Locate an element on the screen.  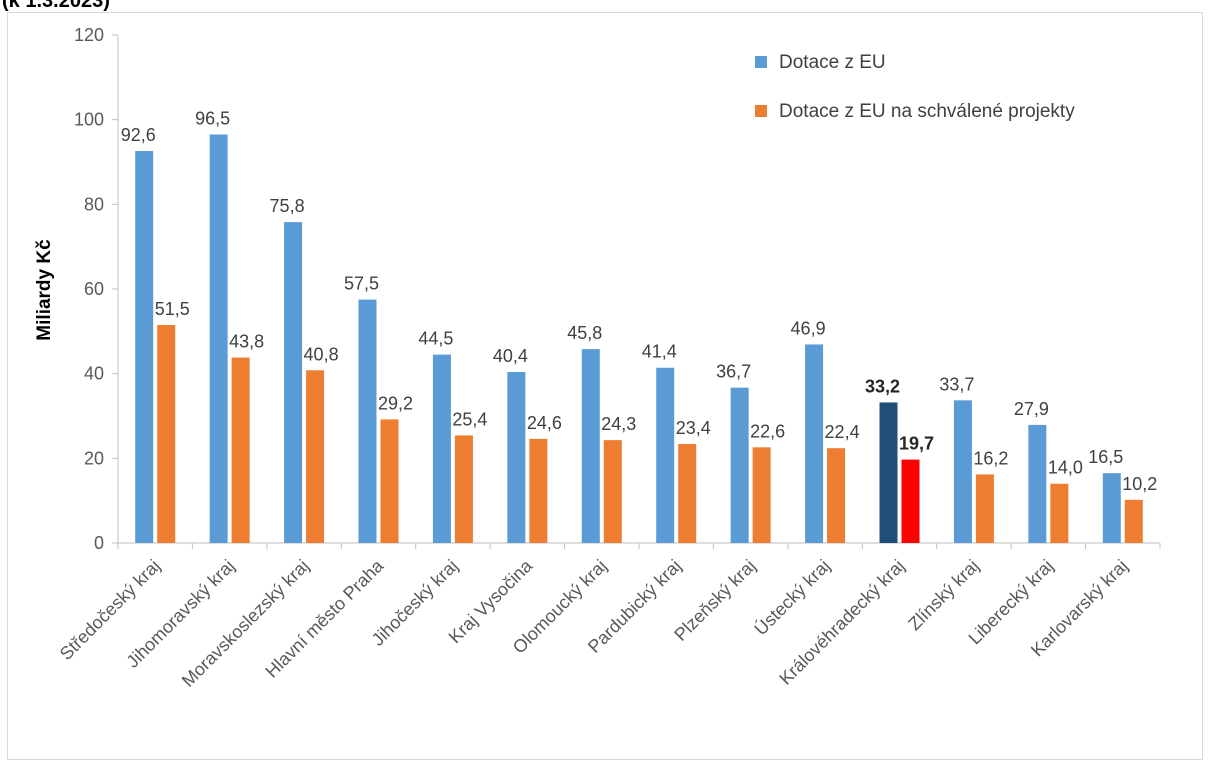
y-tick-label: 60 is located at coordinates (94, 289).